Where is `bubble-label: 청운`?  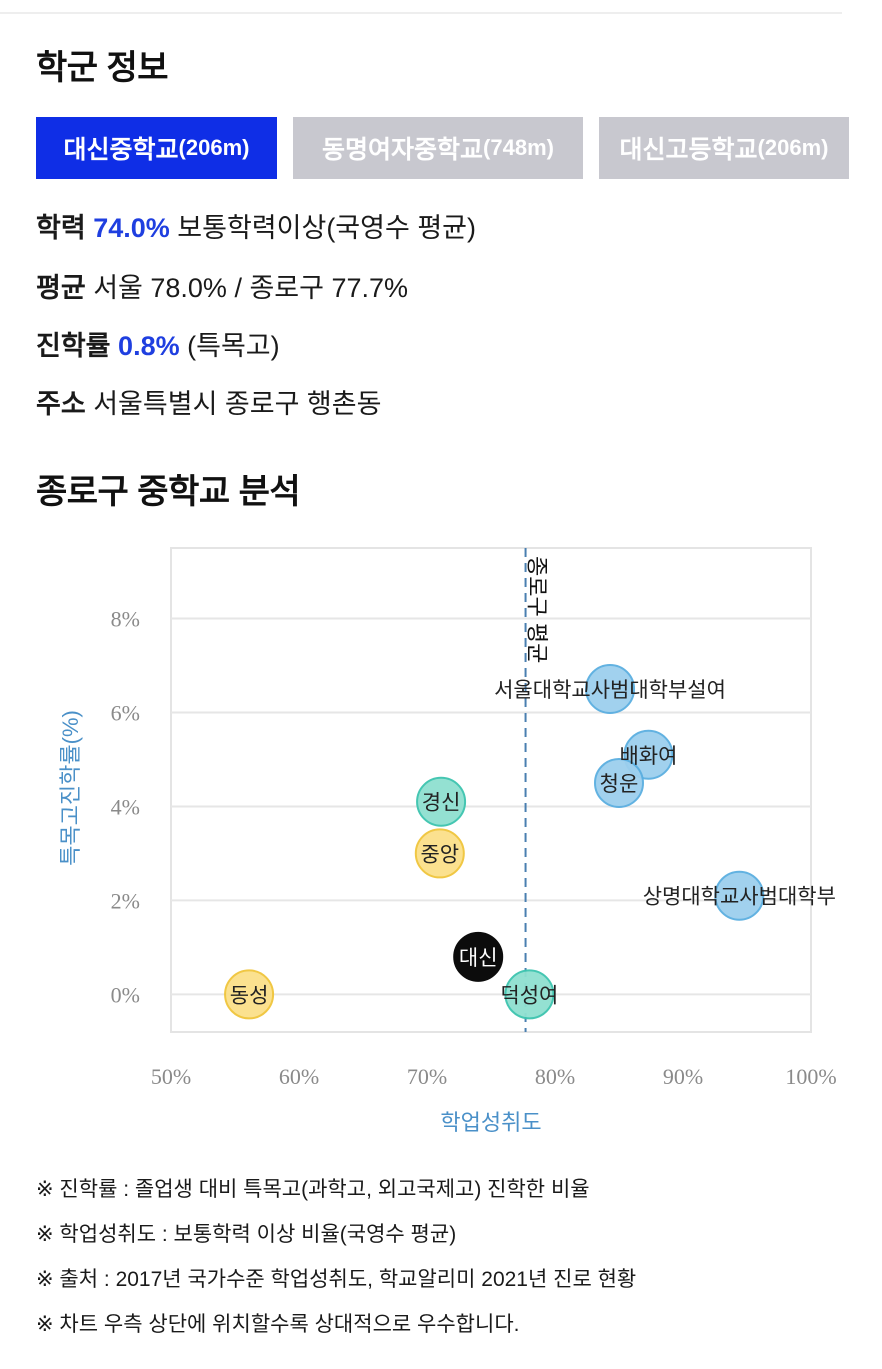 bubble-label: 청운 is located at coordinates (619, 784).